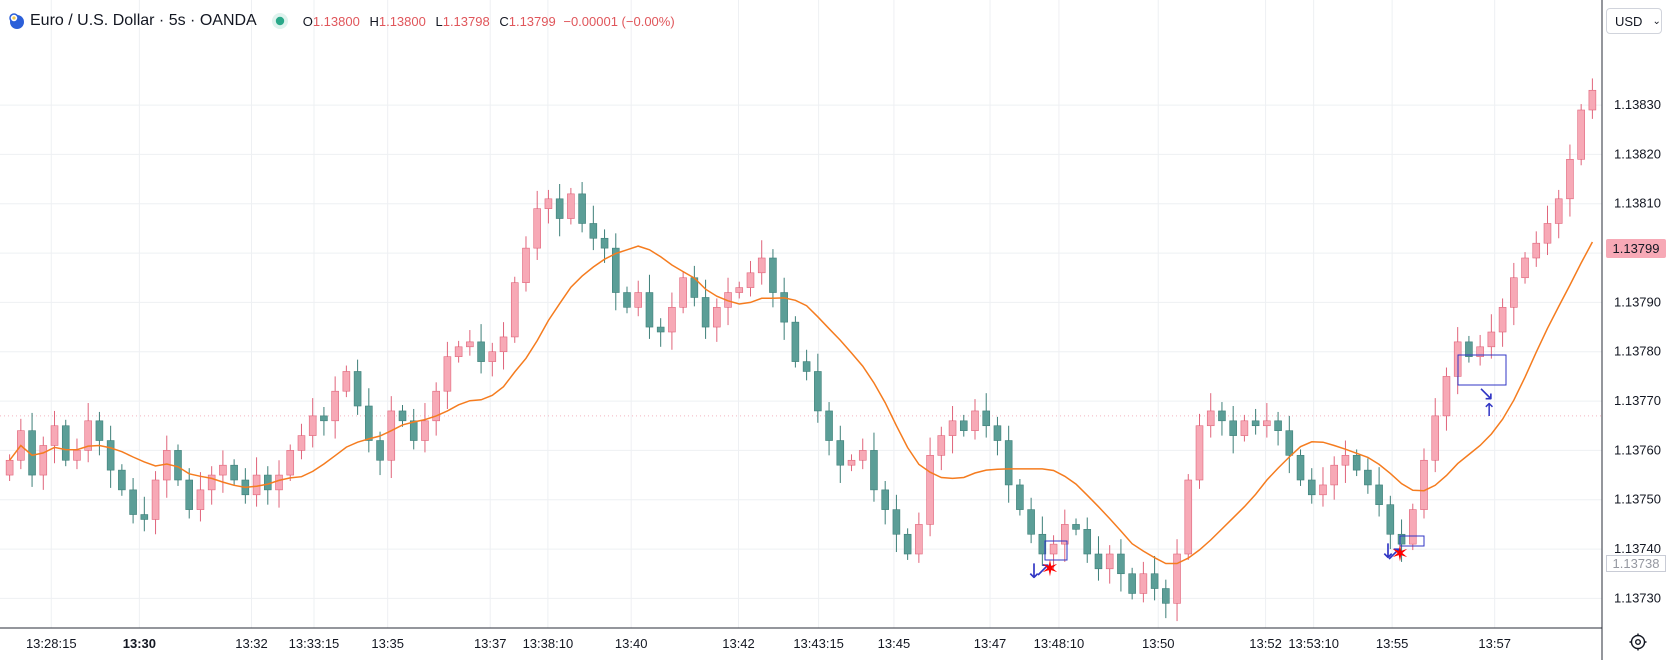 This screenshot has height=660, width=1675. I want to click on time-tick-label: 13:38:10, so click(548, 643).